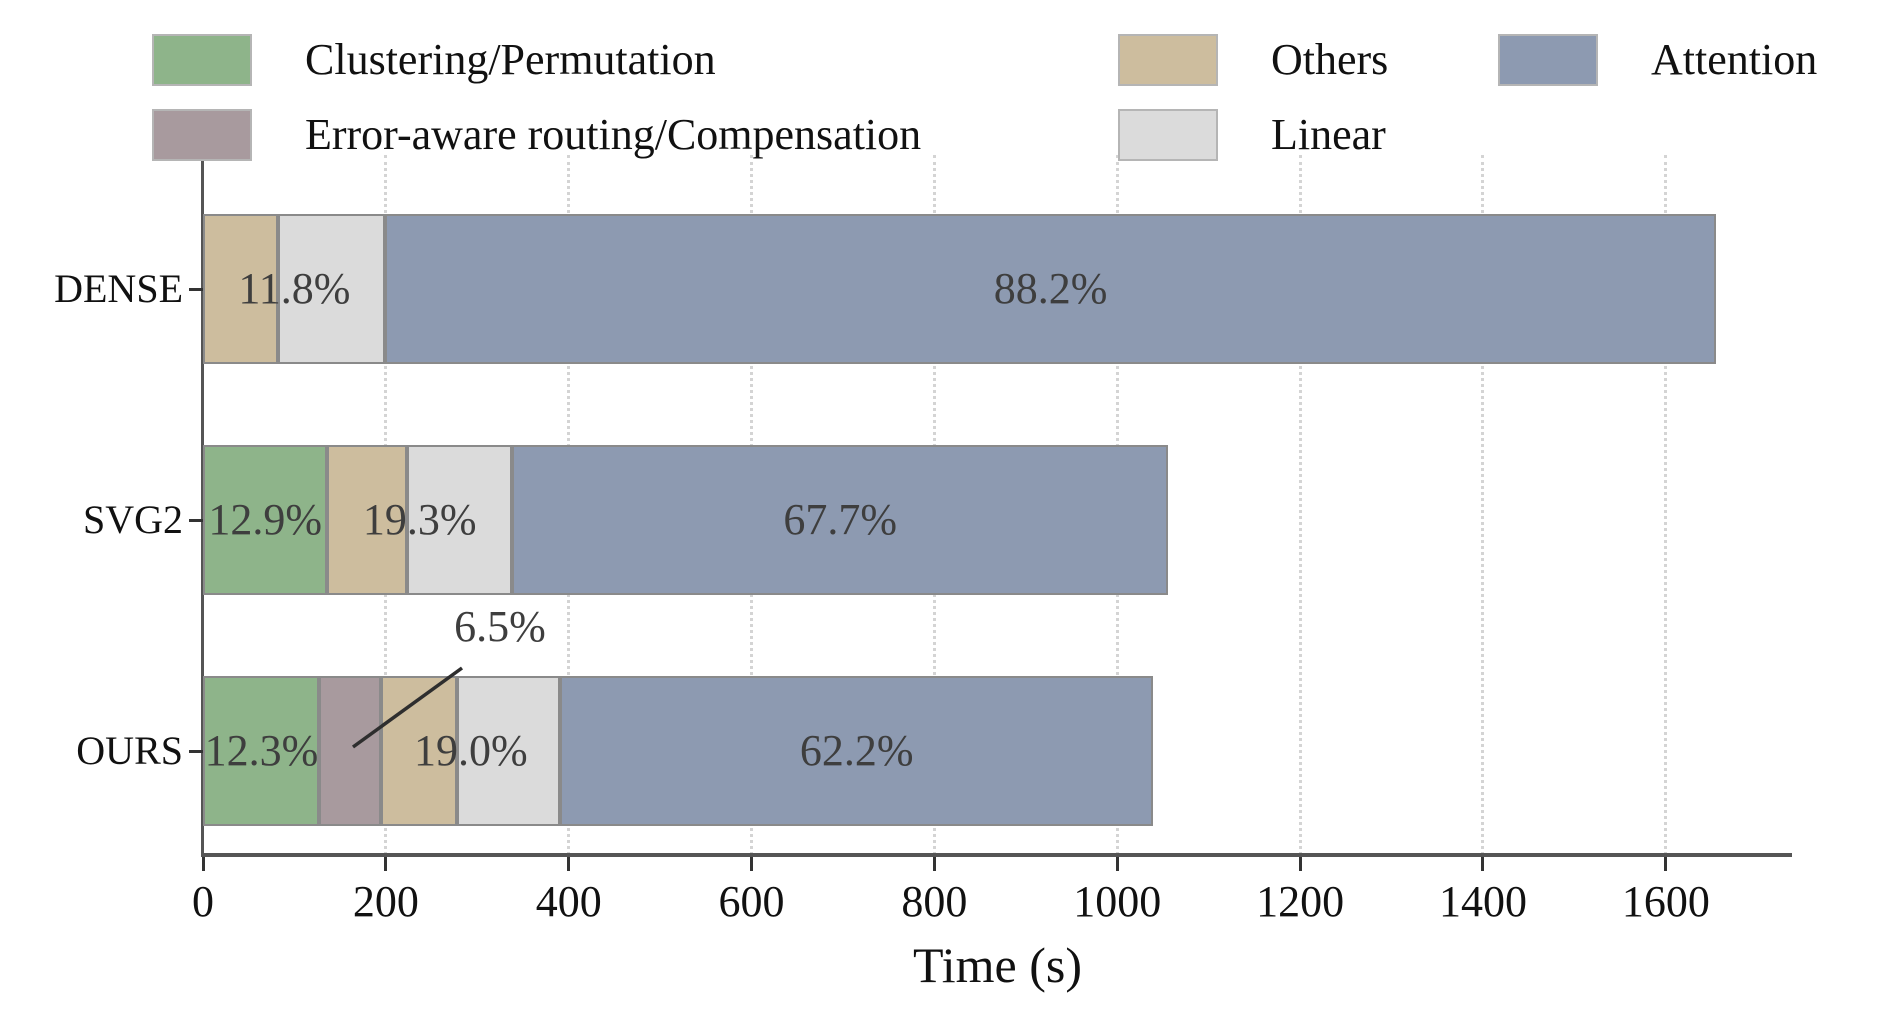 This screenshot has width=1882, height=1014. What do you see at coordinates (1168, 60) in the screenshot?
I see `legend-swatch-others` at bounding box center [1168, 60].